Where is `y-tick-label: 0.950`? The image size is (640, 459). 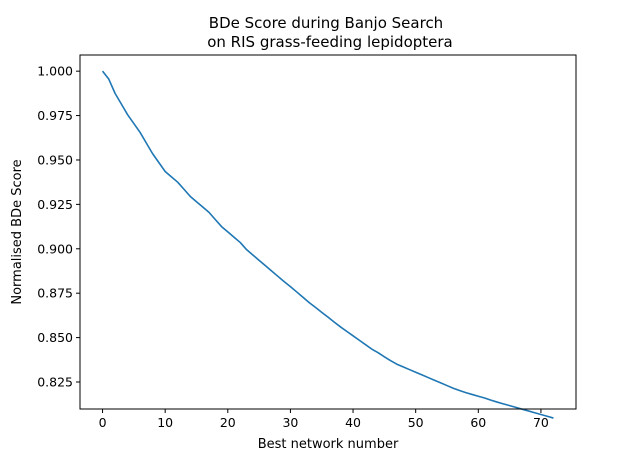
y-tick-label: 0.950 is located at coordinates (55, 159).